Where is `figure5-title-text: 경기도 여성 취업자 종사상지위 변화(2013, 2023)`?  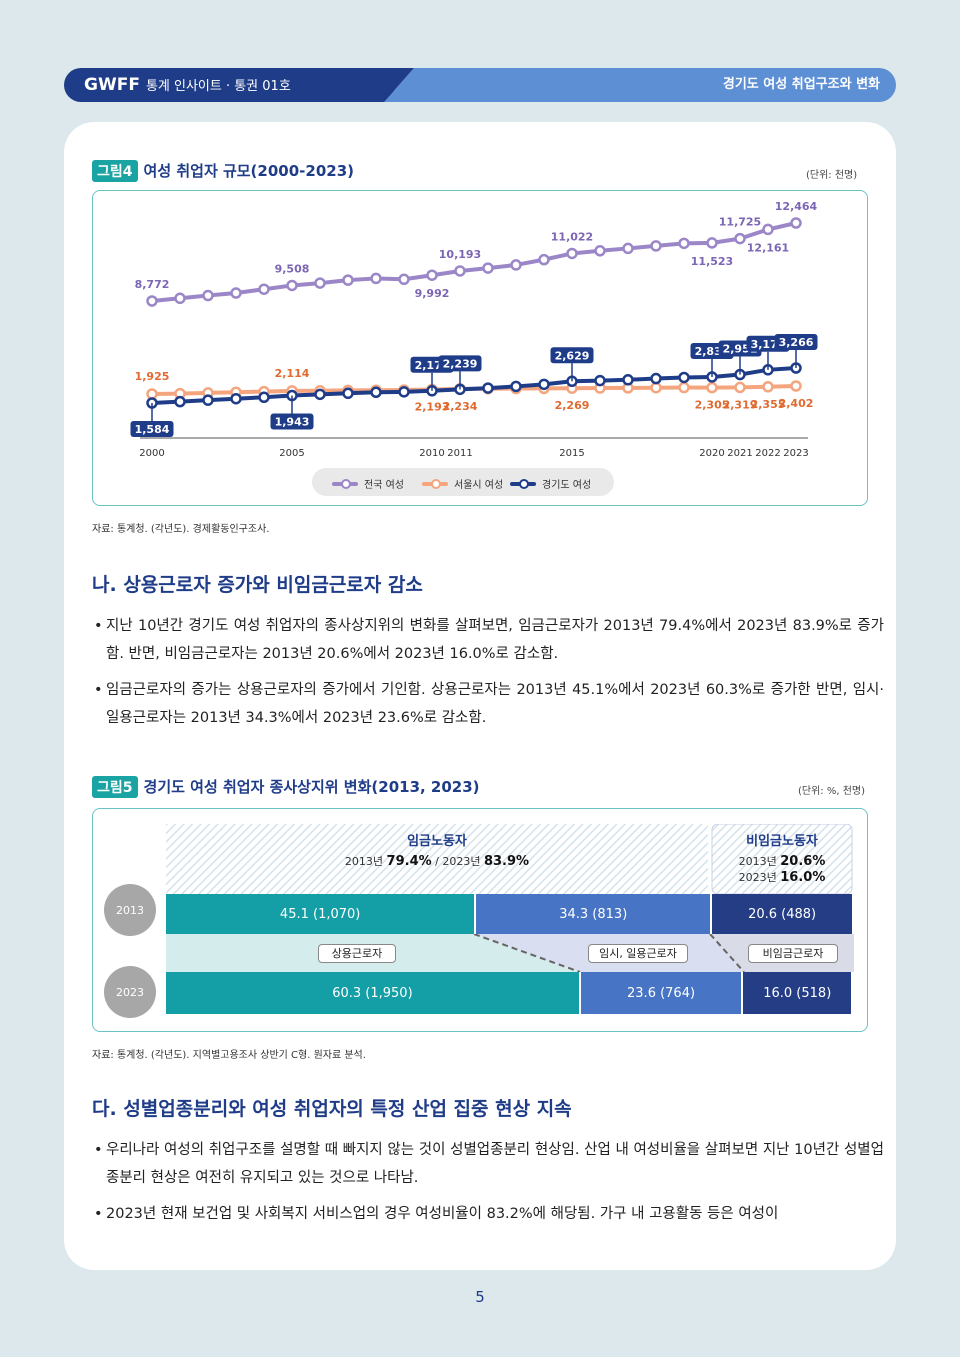
figure5-title-text: 경기도 여성 취업자 종사상지위 변화(2013, 2023) is located at coordinates (311, 787).